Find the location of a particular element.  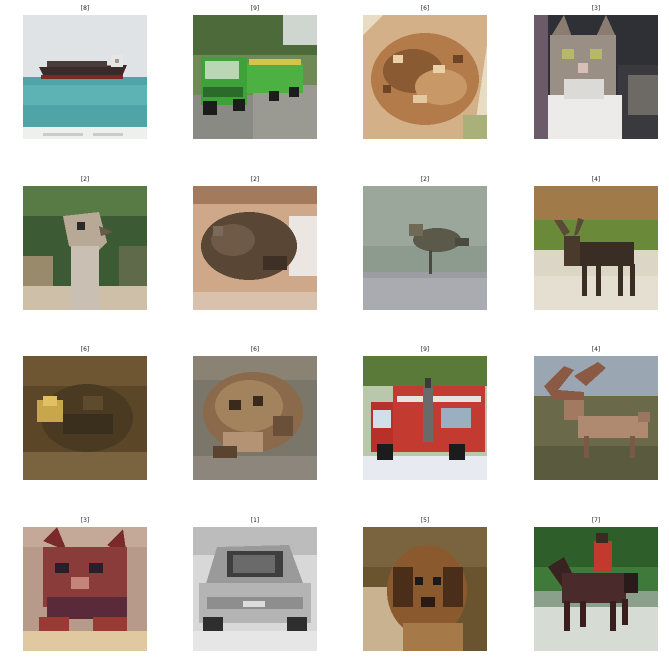

automobile-image is located at coordinates (255, 589).